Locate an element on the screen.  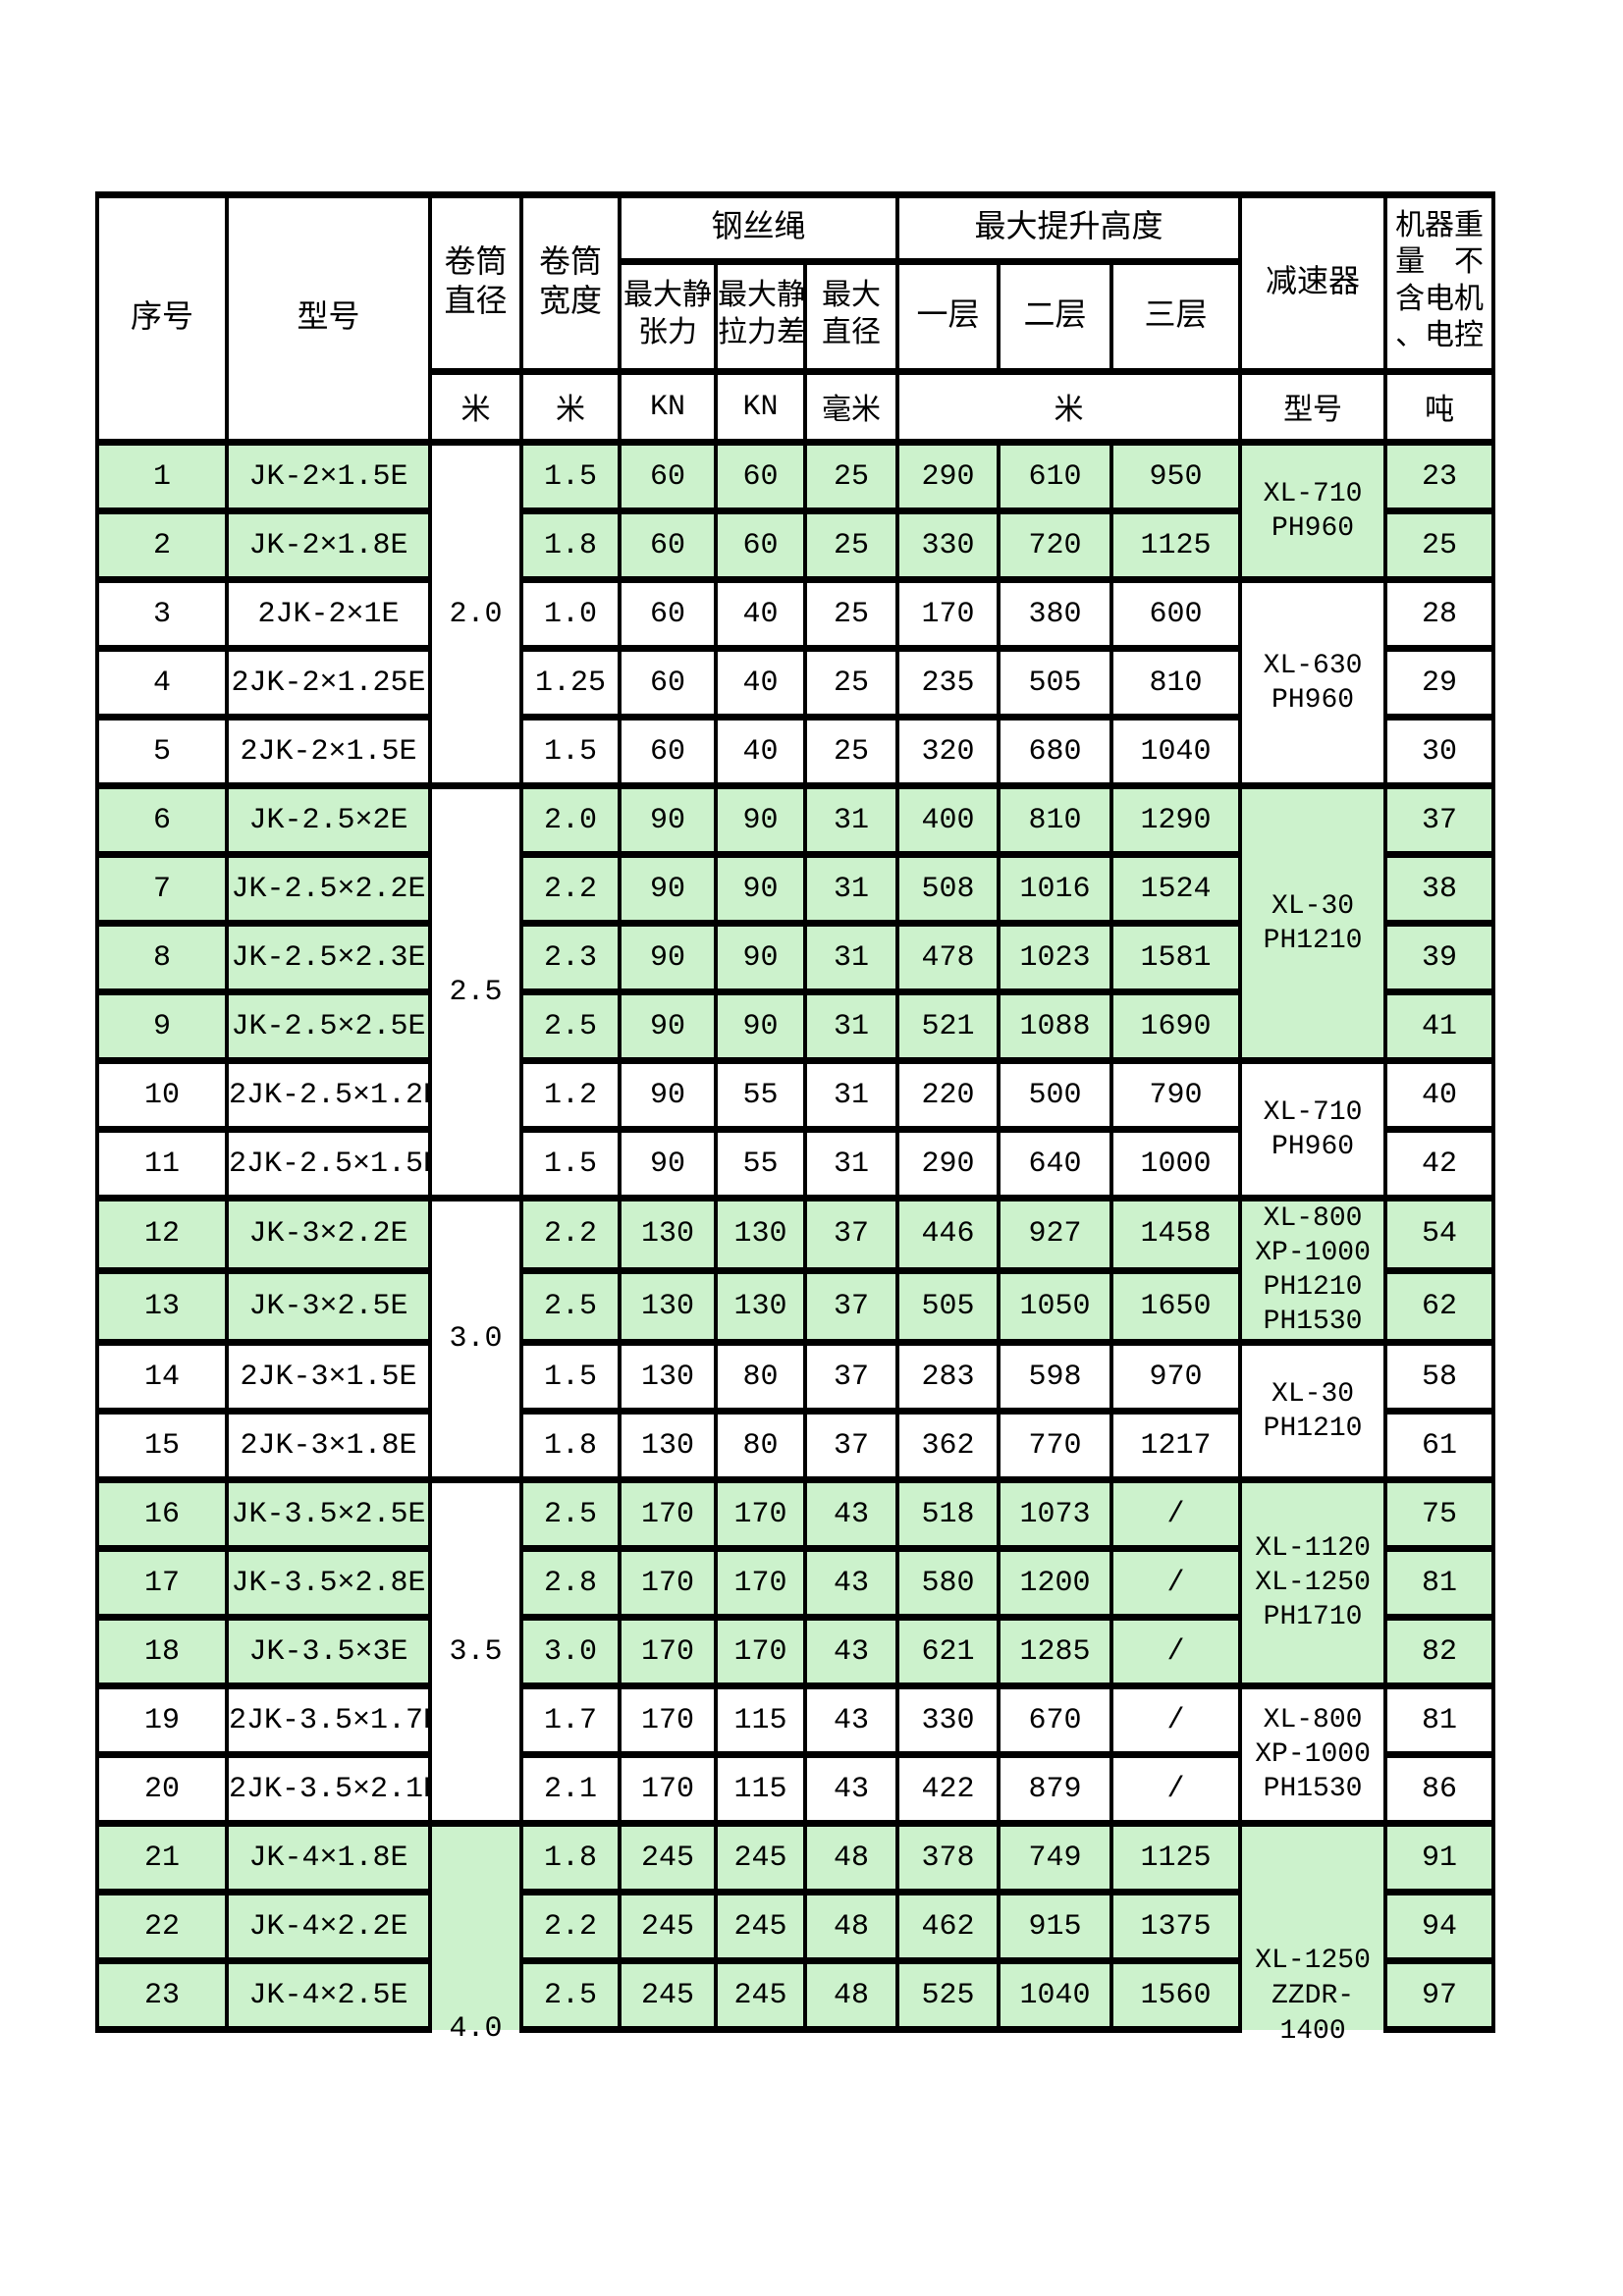
cell-height-layer1: 422 is located at coordinates (948, 1789).